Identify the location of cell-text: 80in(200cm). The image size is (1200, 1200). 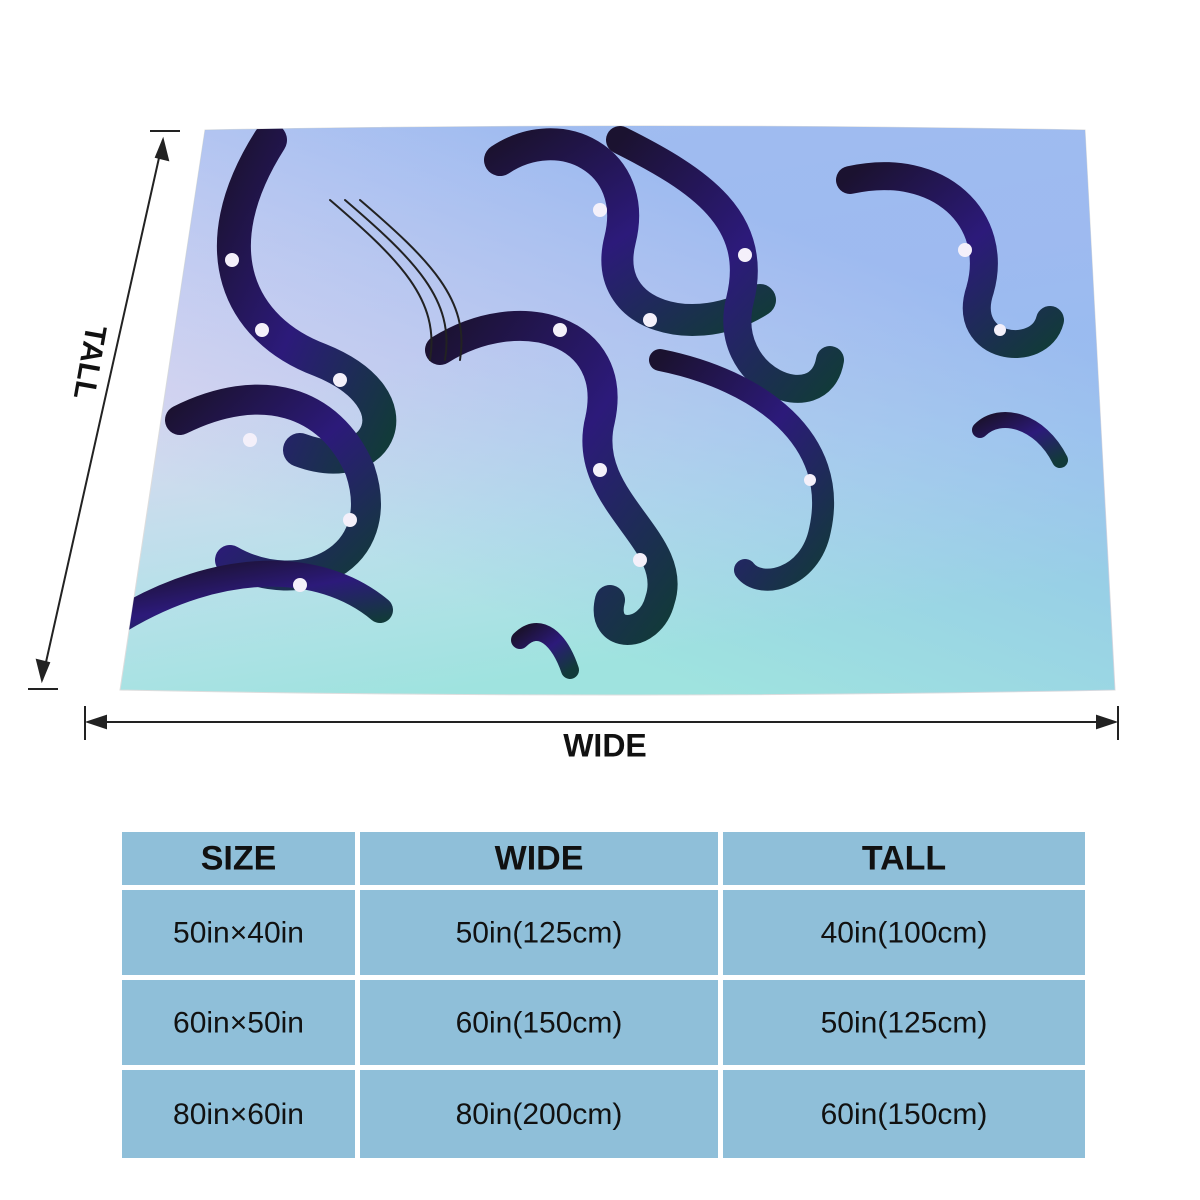
(539, 1114).